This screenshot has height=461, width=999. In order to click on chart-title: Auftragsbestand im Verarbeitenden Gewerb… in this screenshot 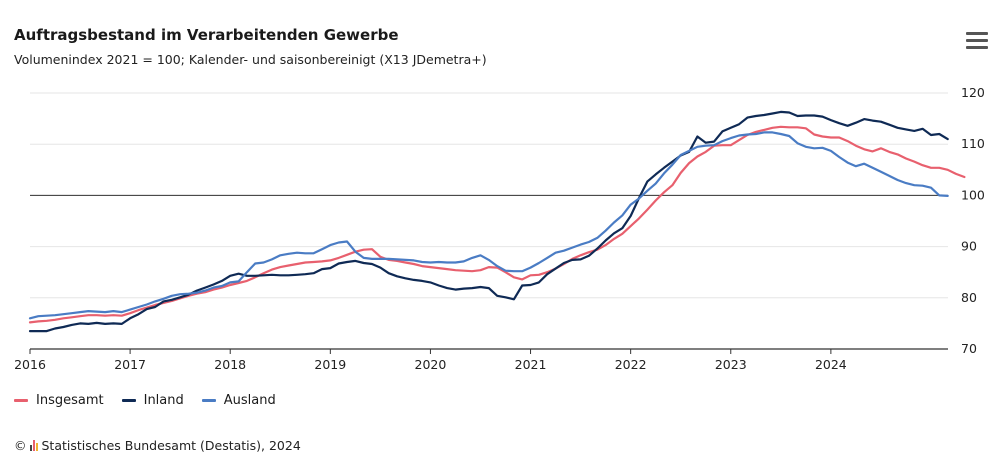, I will do `click(206, 35)`.